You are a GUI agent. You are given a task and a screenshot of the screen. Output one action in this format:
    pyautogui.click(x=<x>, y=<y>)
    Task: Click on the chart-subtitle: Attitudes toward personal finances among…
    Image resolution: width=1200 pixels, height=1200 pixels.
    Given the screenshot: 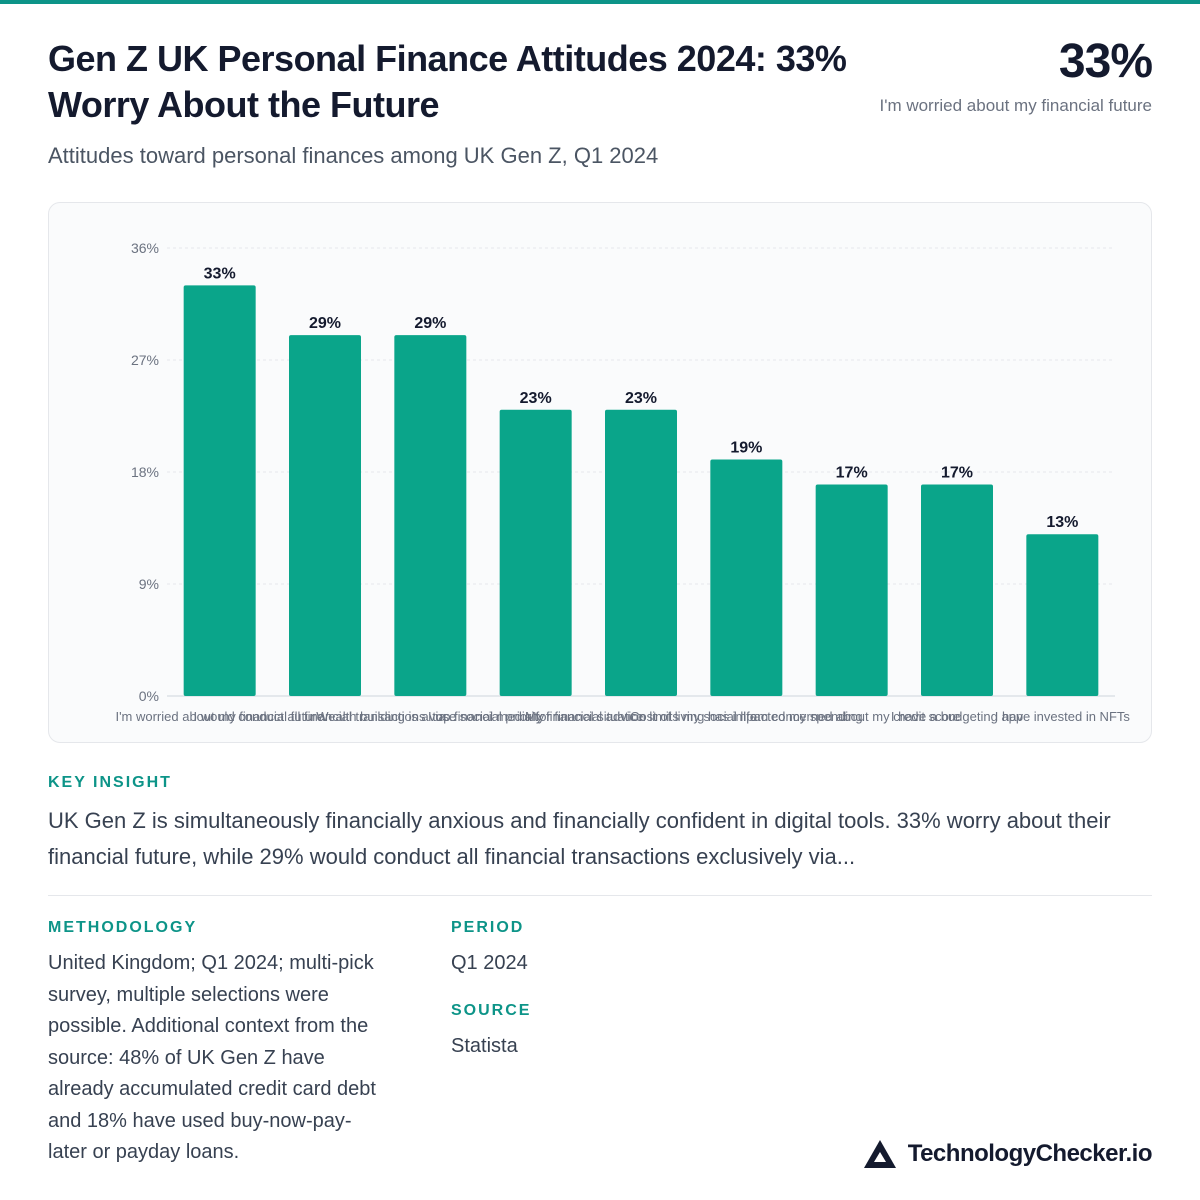 What is the action you would take?
    pyautogui.click(x=353, y=155)
    